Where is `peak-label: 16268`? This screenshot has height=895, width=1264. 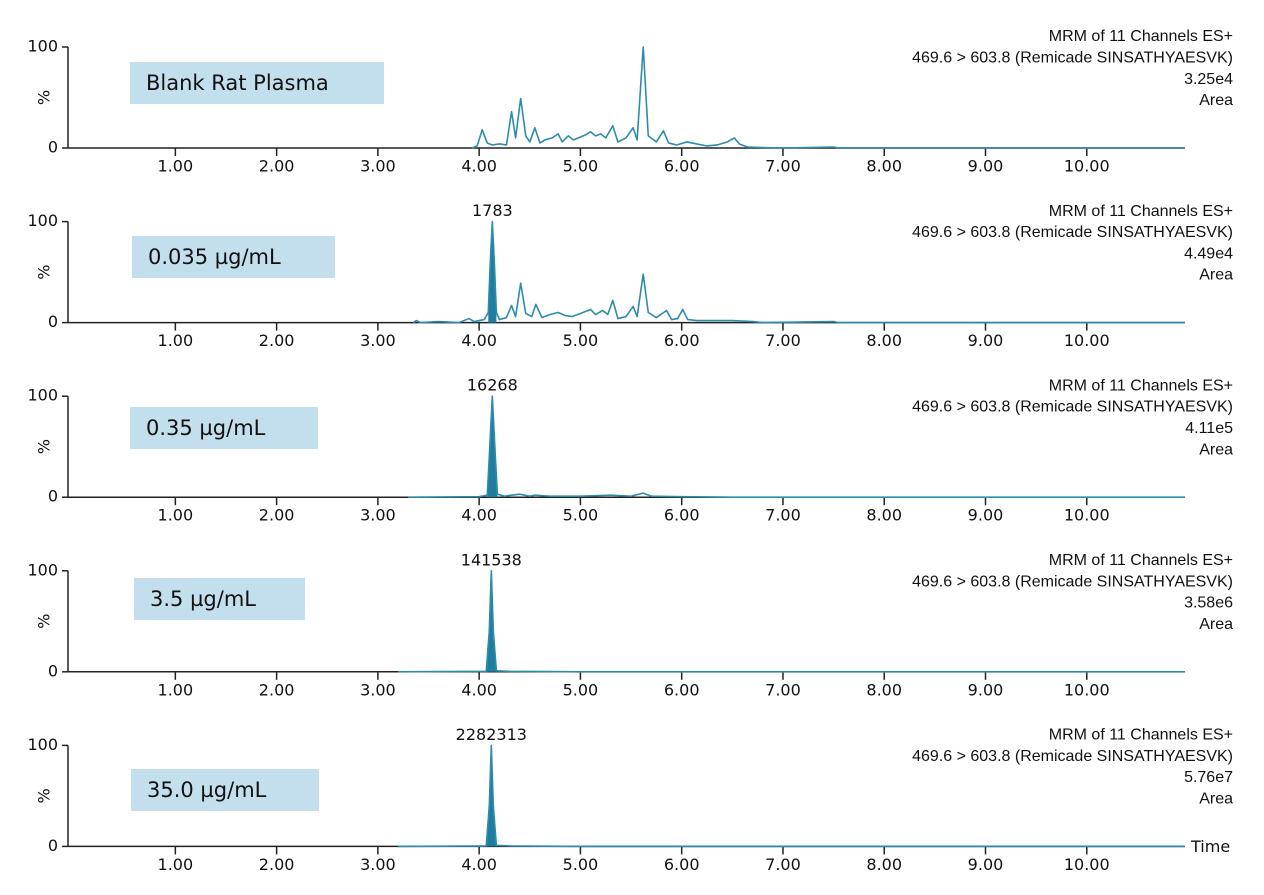
peak-label: 16268 is located at coordinates (492, 385).